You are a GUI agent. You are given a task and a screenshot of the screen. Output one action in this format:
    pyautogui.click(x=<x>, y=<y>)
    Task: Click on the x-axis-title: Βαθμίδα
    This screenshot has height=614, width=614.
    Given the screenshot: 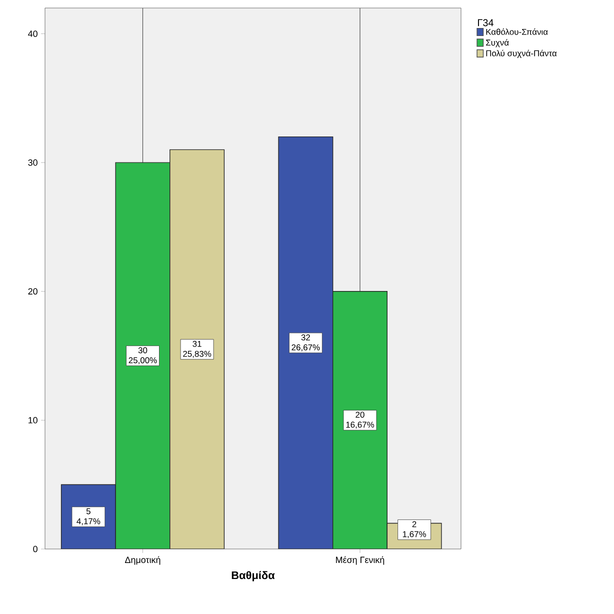 What is the action you would take?
    pyautogui.click(x=253, y=576)
    